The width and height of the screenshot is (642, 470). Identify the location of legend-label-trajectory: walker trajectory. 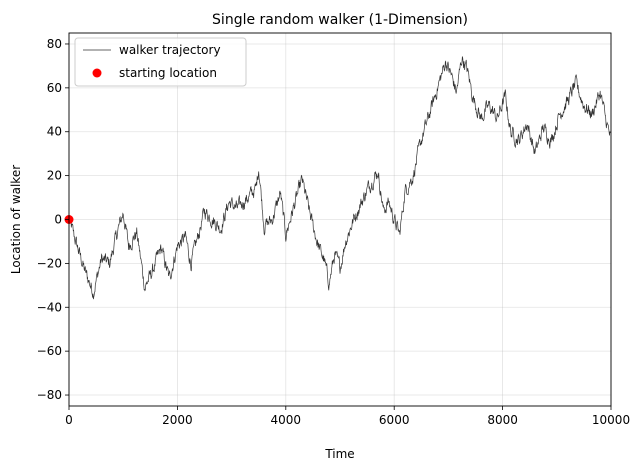
(170, 50).